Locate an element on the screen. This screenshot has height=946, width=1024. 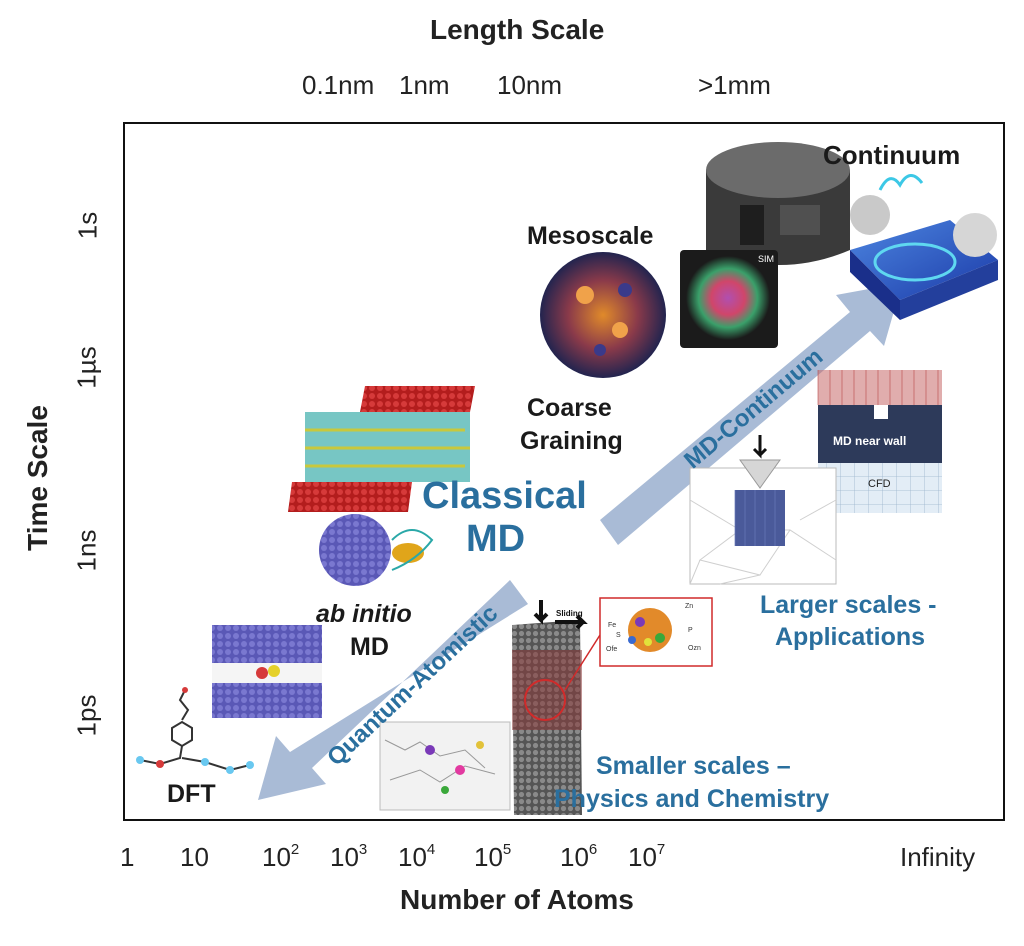
molecular-network-image is located at coordinates (445, 766).